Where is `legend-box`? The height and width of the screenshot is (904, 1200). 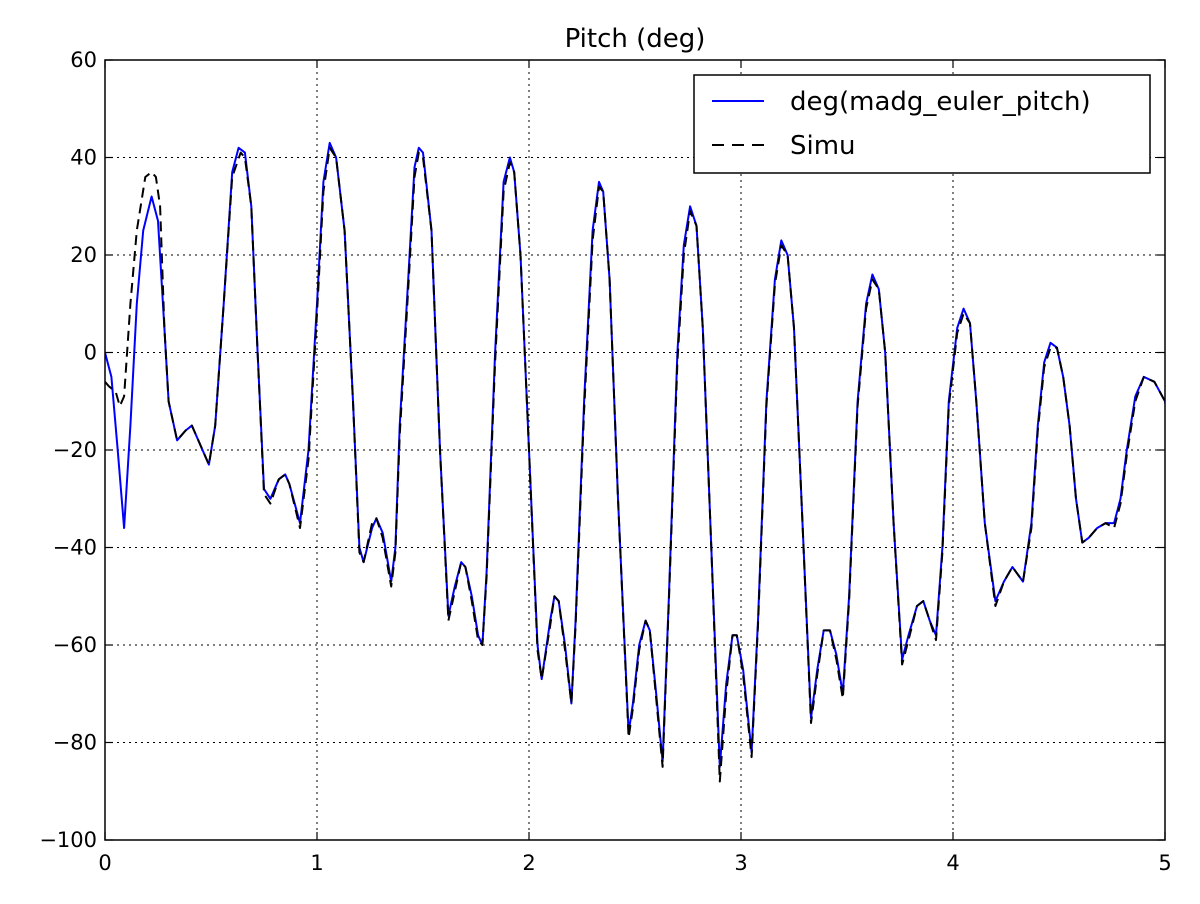 legend-box is located at coordinates (922, 124).